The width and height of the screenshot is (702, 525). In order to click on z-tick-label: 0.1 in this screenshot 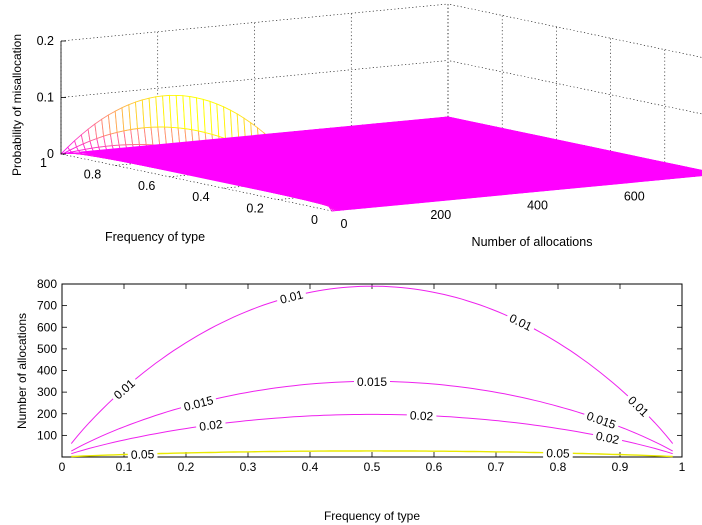, I will do `click(45, 98)`.